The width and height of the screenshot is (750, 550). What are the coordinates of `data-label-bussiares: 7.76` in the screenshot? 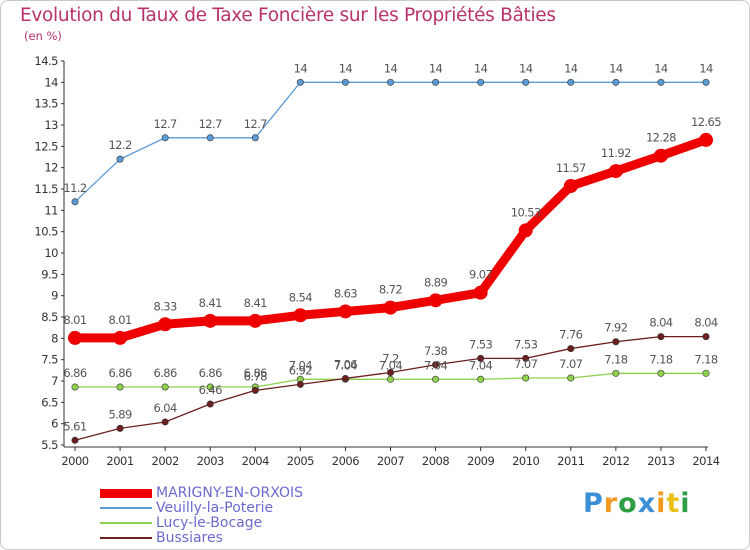 It's located at (570, 335).